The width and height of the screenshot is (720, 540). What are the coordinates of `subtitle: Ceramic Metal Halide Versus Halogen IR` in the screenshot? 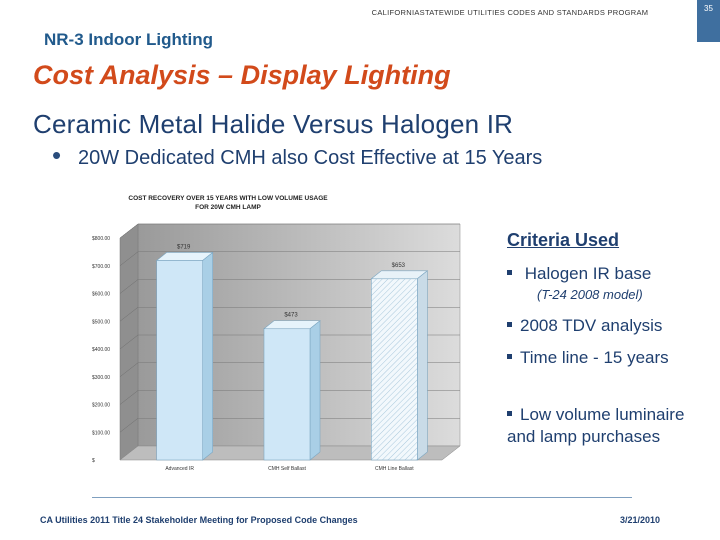 It's located at (273, 124).